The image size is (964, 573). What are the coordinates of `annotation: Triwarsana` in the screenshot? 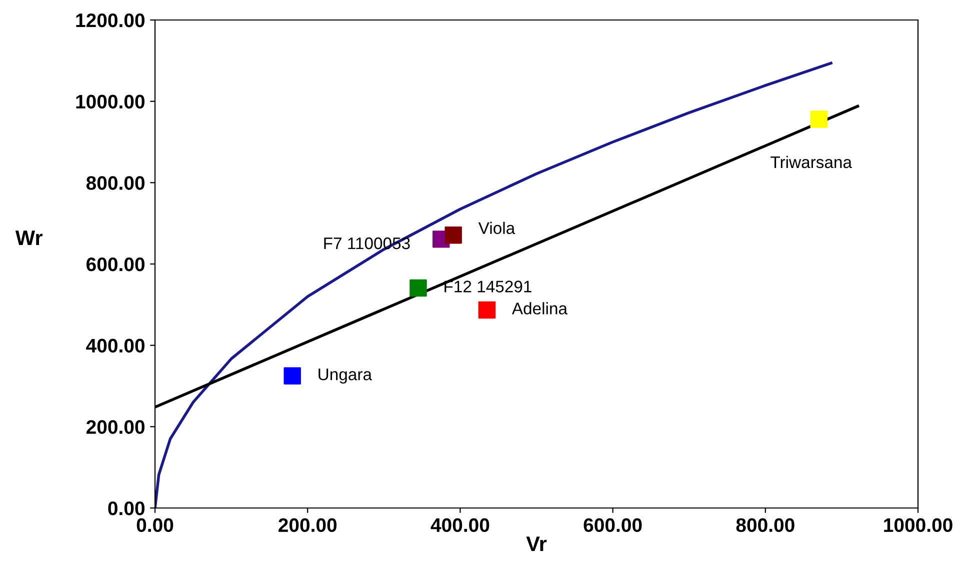 It's located at (811, 162).